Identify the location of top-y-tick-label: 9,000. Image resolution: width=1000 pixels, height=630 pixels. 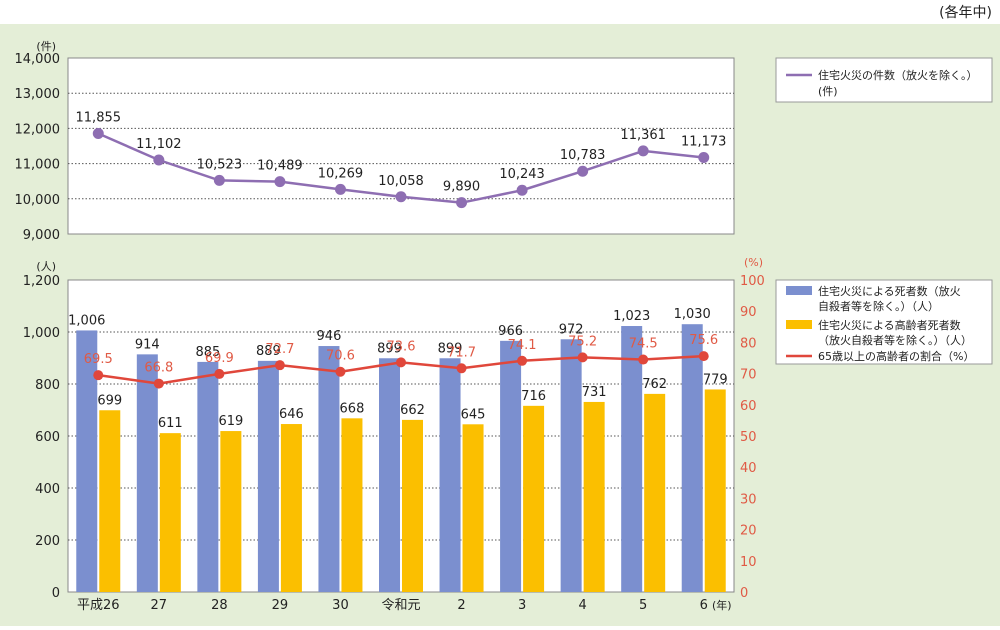
(41, 235).